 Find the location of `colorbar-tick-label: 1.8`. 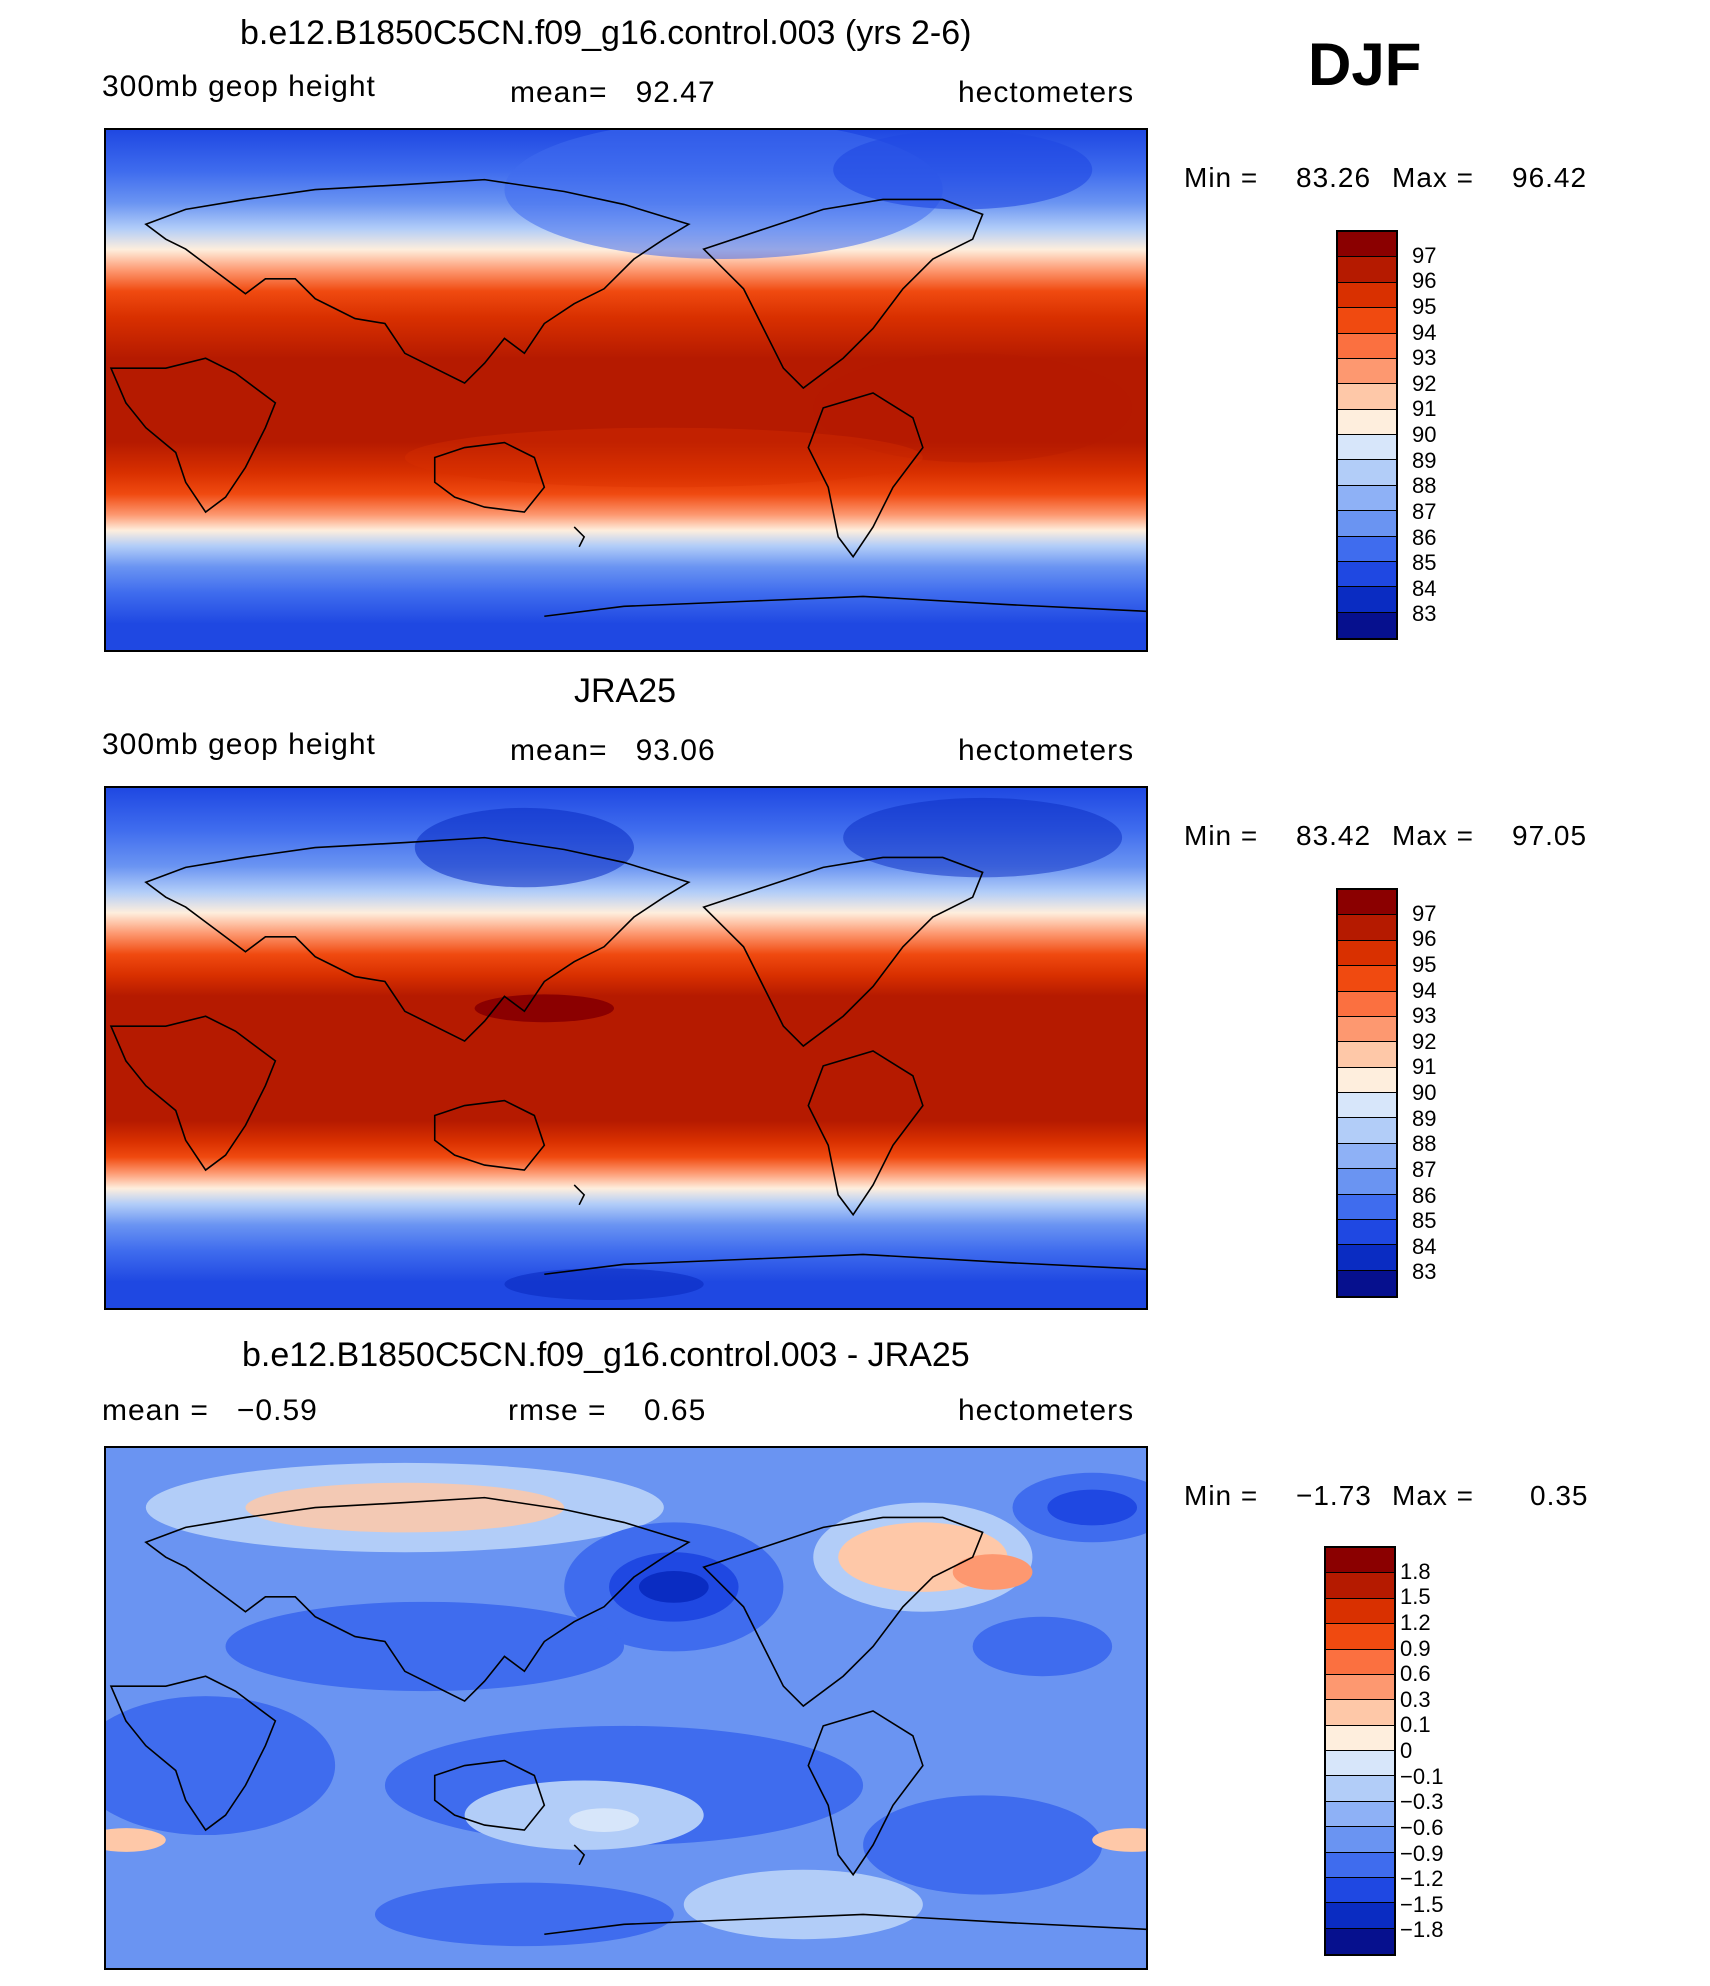

colorbar-tick-label: 1.8 is located at coordinates (1415, 1571).